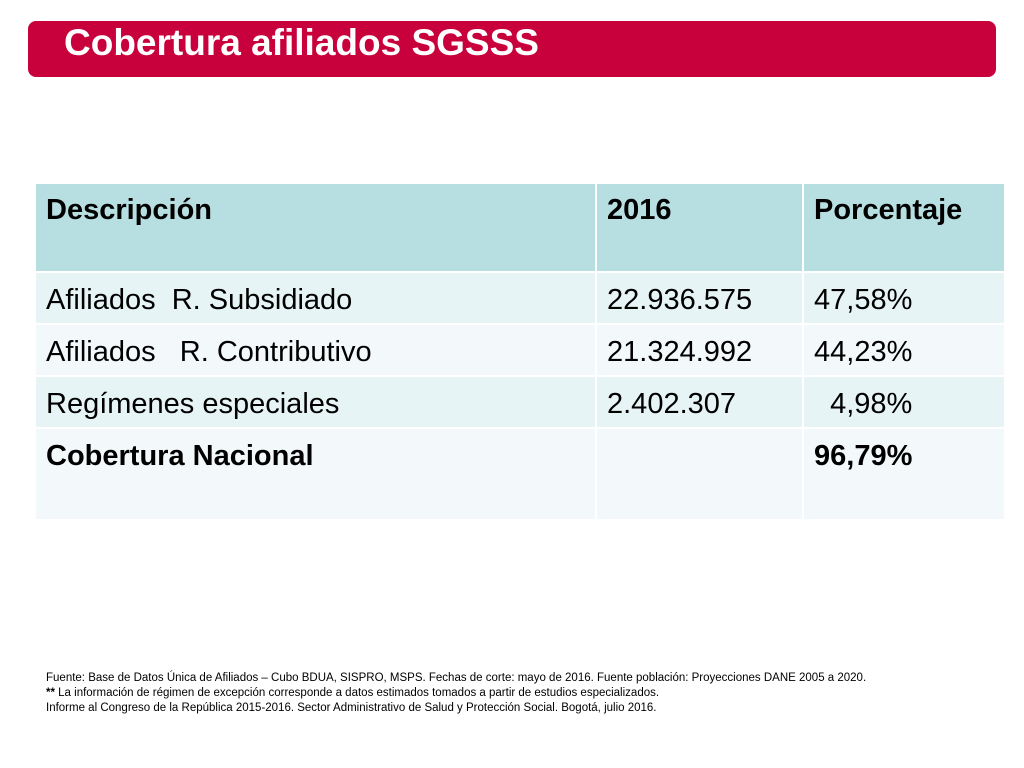 This screenshot has width=1024, height=768. What do you see at coordinates (699, 474) in the screenshot?
I see `cell-2016` at bounding box center [699, 474].